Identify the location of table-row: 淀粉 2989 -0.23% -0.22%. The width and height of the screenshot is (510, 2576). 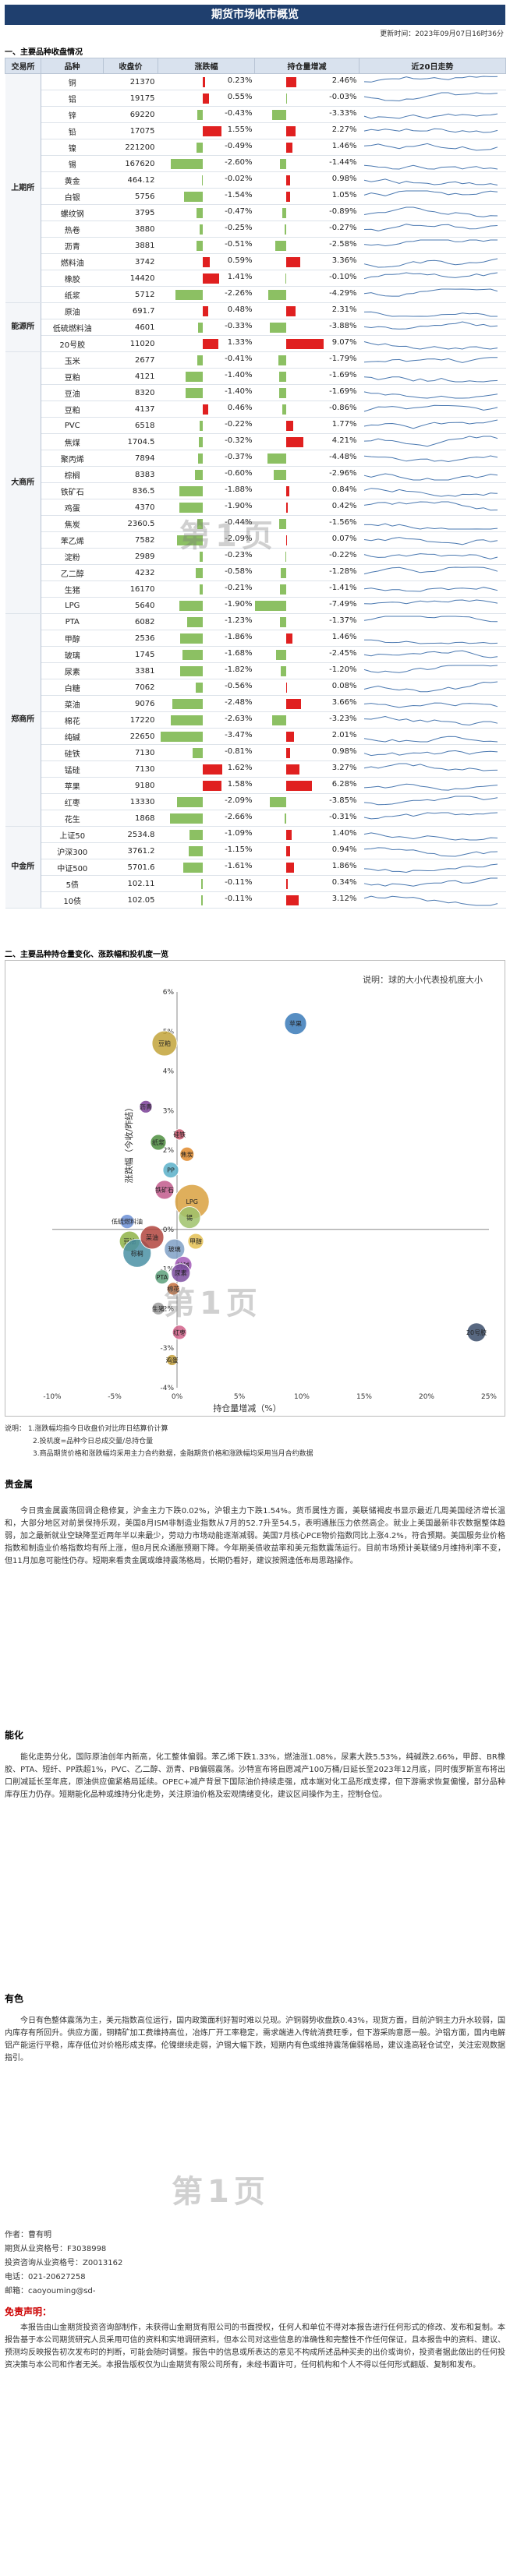
(256, 556).